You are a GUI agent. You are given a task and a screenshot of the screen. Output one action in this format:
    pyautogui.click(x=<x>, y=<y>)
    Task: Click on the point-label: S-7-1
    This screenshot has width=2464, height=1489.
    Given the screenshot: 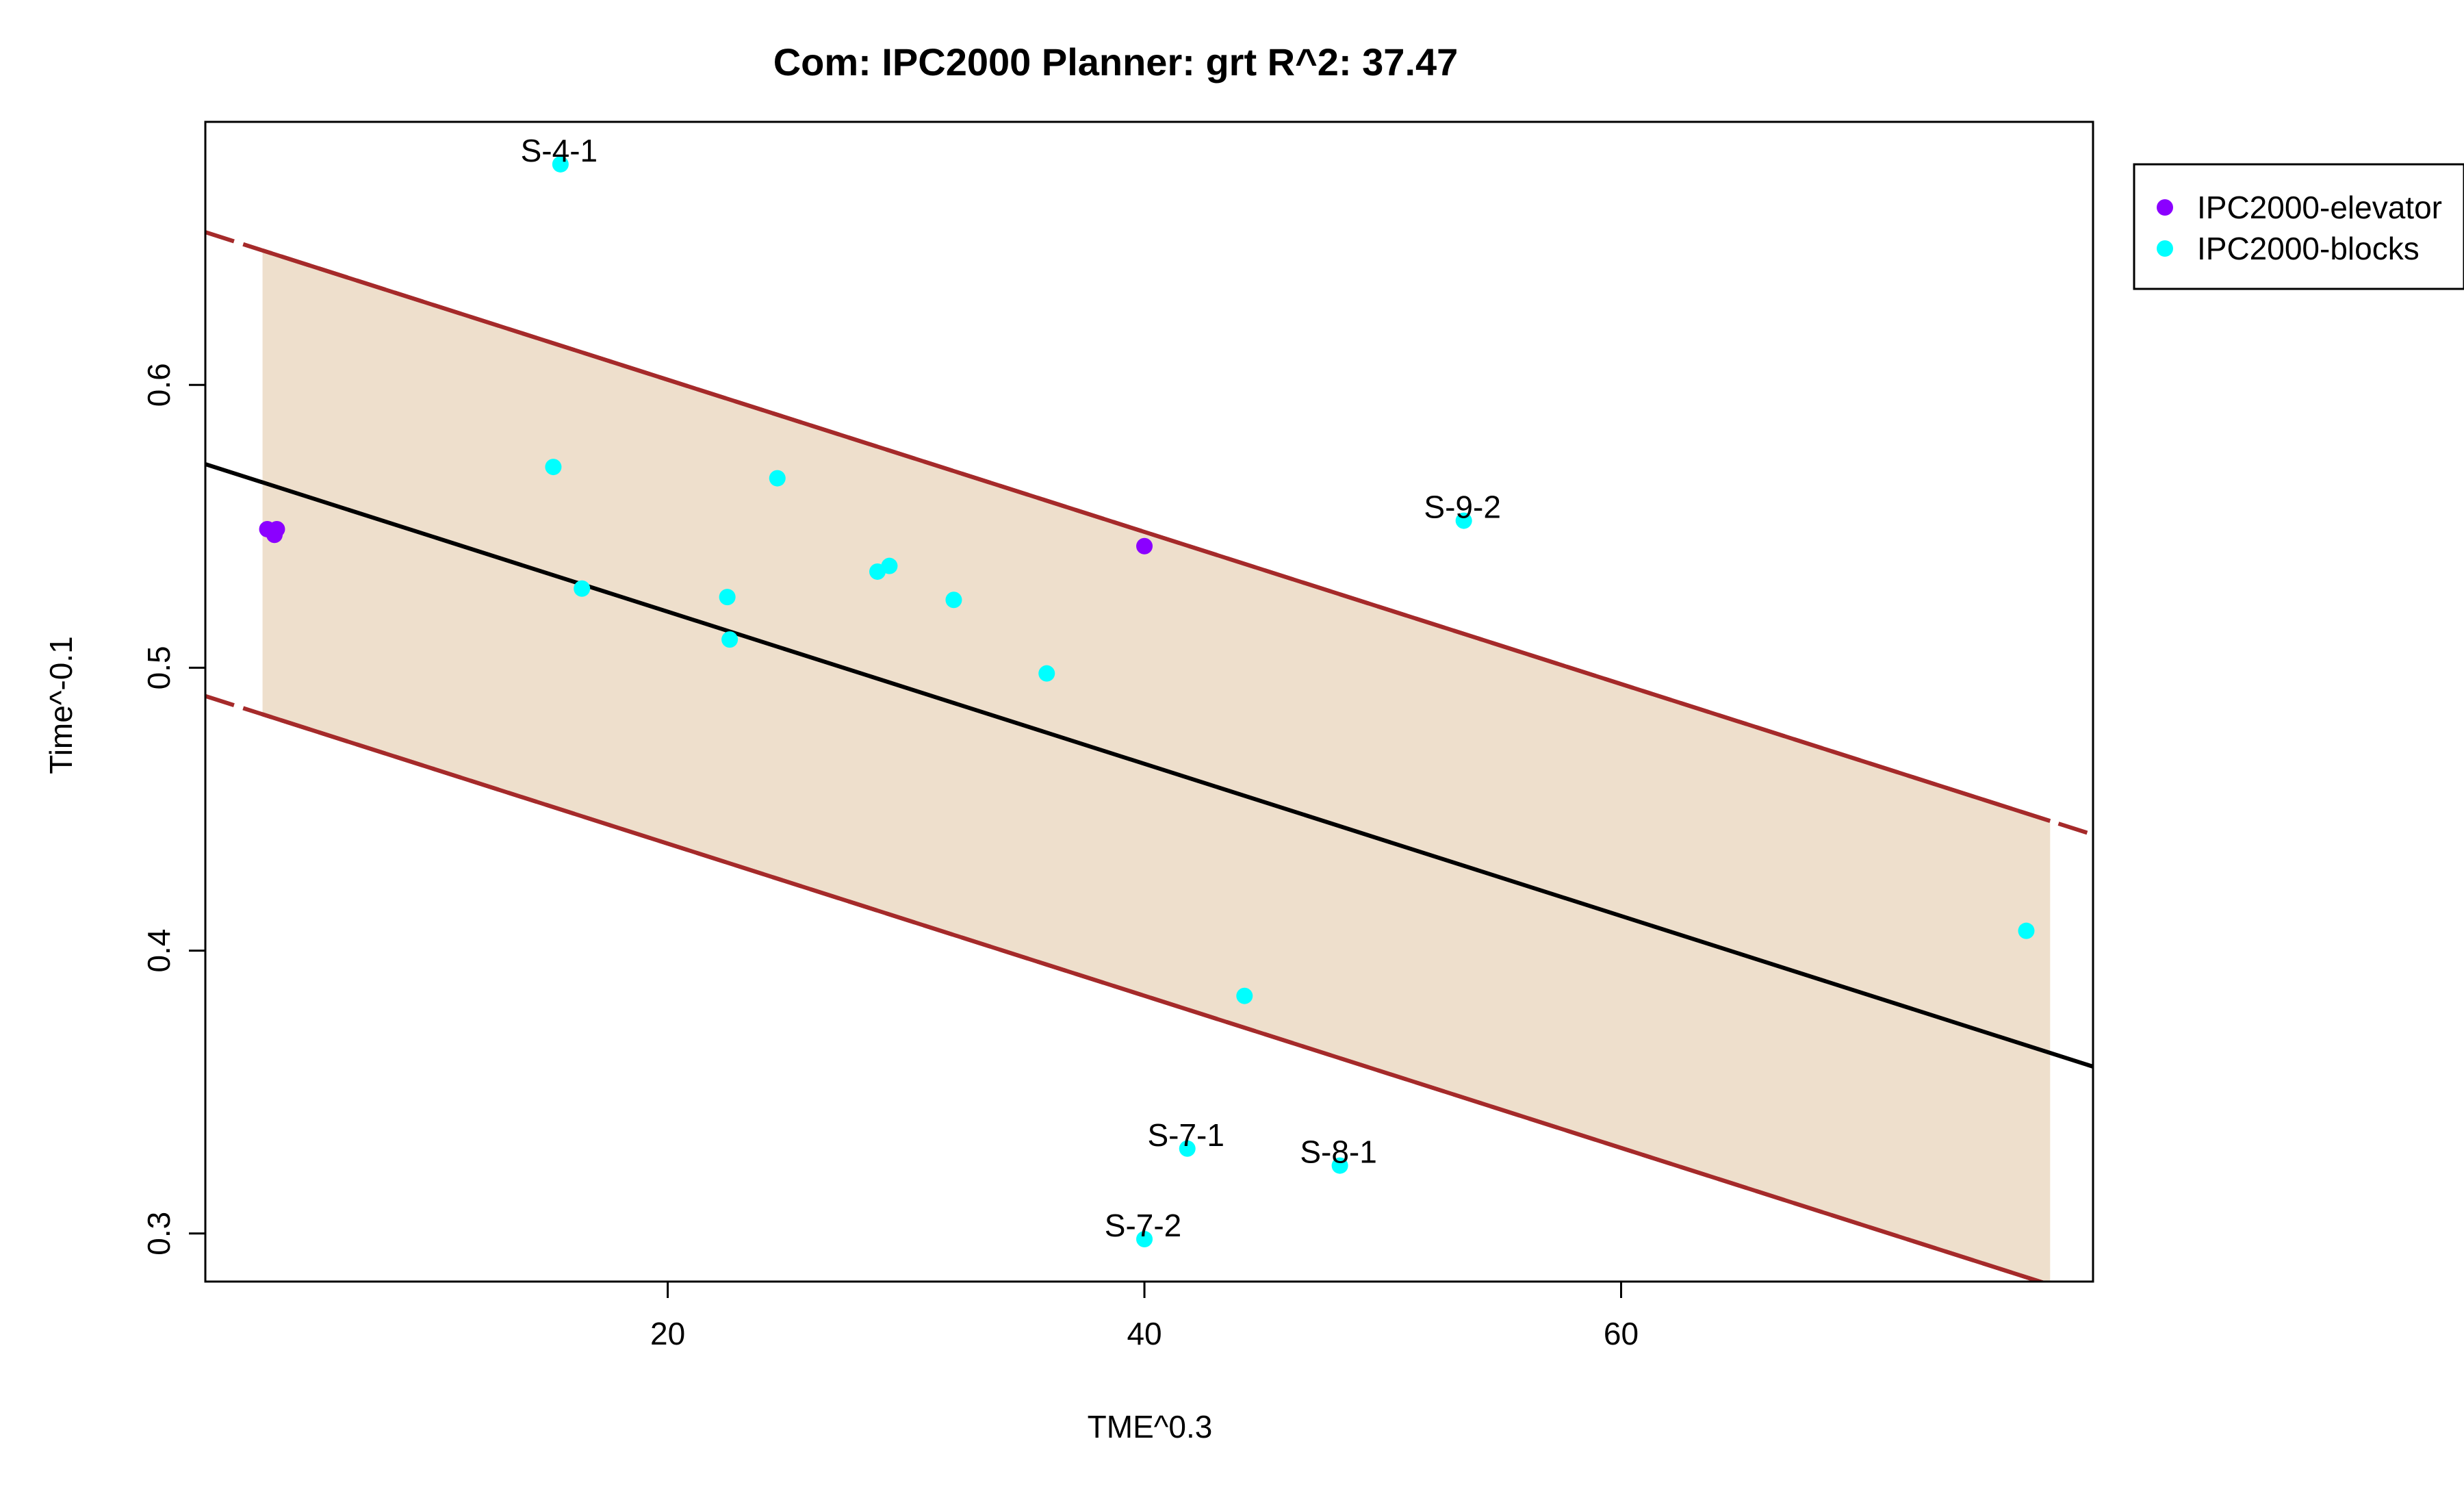 What is the action you would take?
    pyautogui.click(x=1185, y=1135)
    